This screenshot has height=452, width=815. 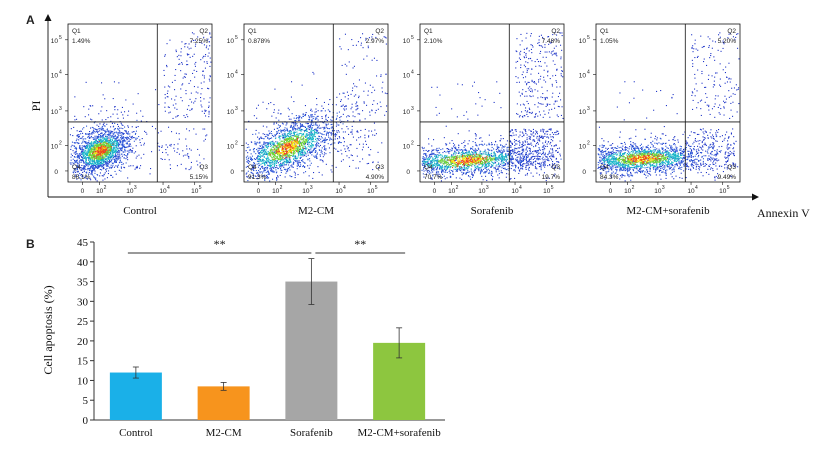 I want to click on y-tick-label: 25, so click(x=83, y=322).